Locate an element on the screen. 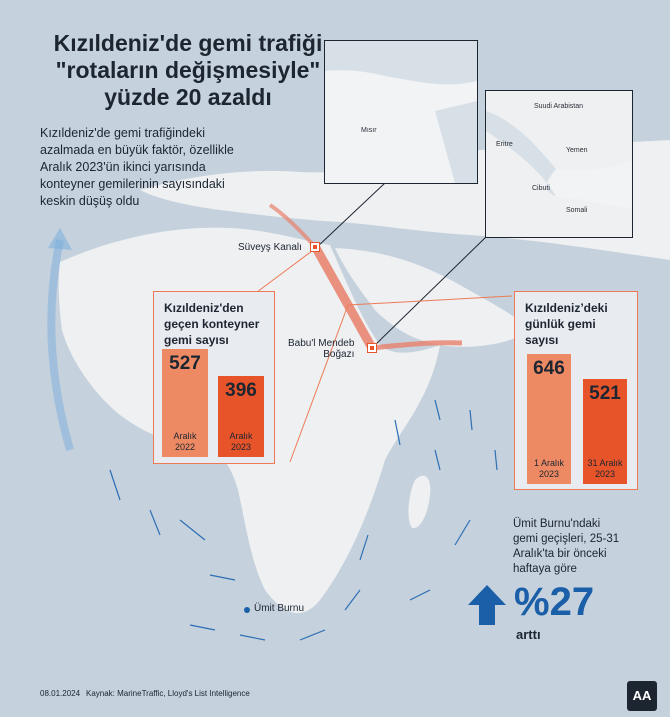  big-percent: %27 is located at coordinates (554, 602).